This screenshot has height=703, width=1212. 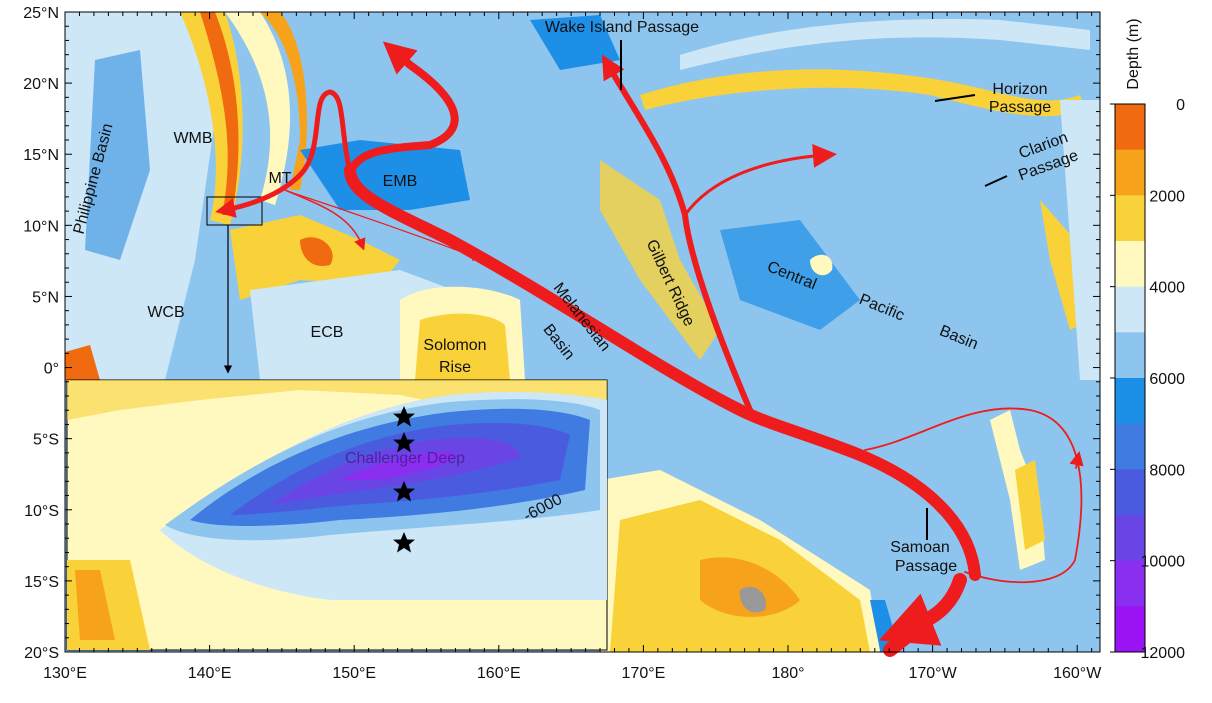 I want to click on lon-label: 130°E, so click(x=65, y=673).